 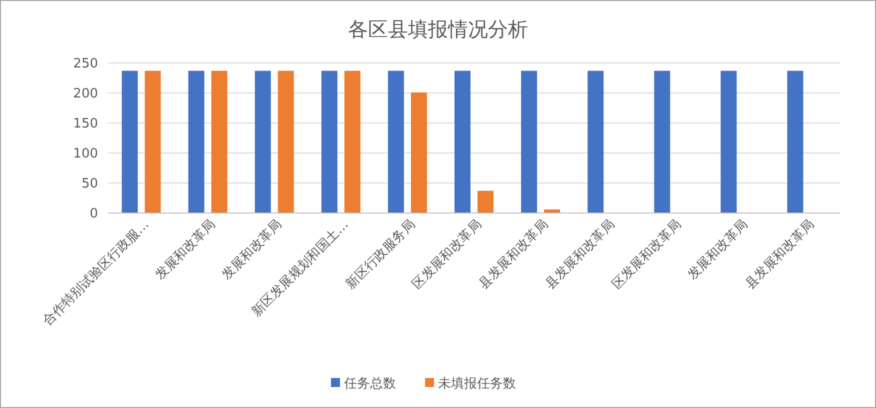 I want to click on y-tick-label: 200, so click(x=85, y=94).